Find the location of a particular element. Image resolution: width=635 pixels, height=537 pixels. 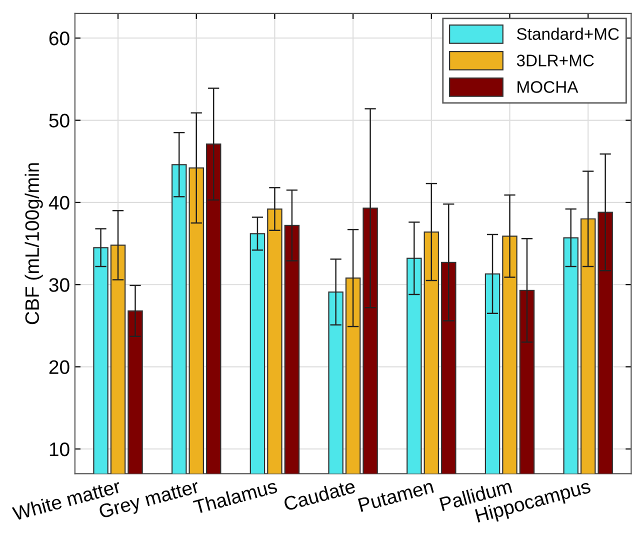

legend-label: MOCHA is located at coordinates (548, 87).